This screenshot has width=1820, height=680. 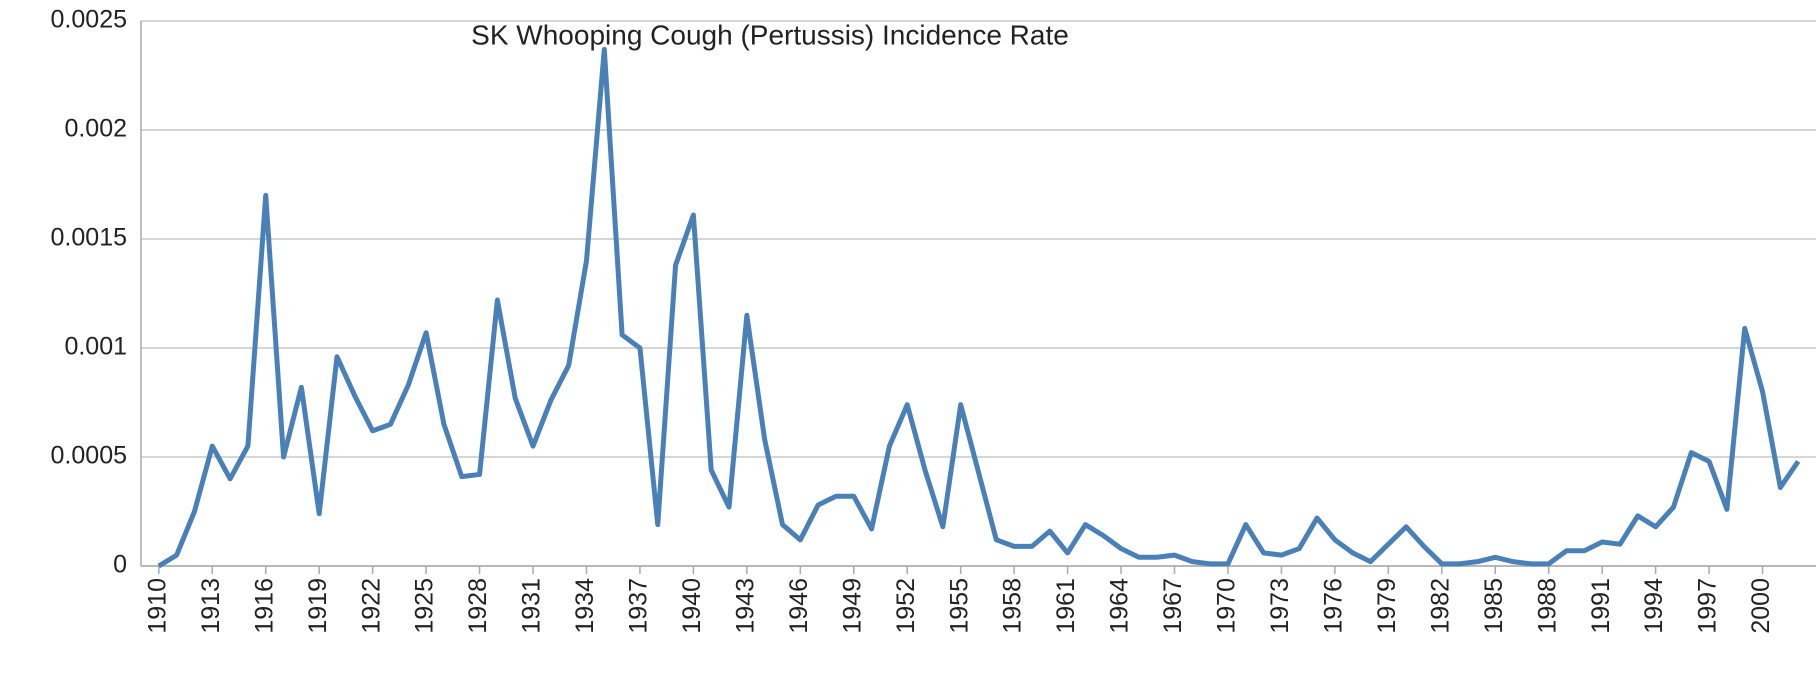 What do you see at coordinates (1280, 606) in the screenshot?
I see `x-tick-label: 1973` at bounding box center [1280, 606].